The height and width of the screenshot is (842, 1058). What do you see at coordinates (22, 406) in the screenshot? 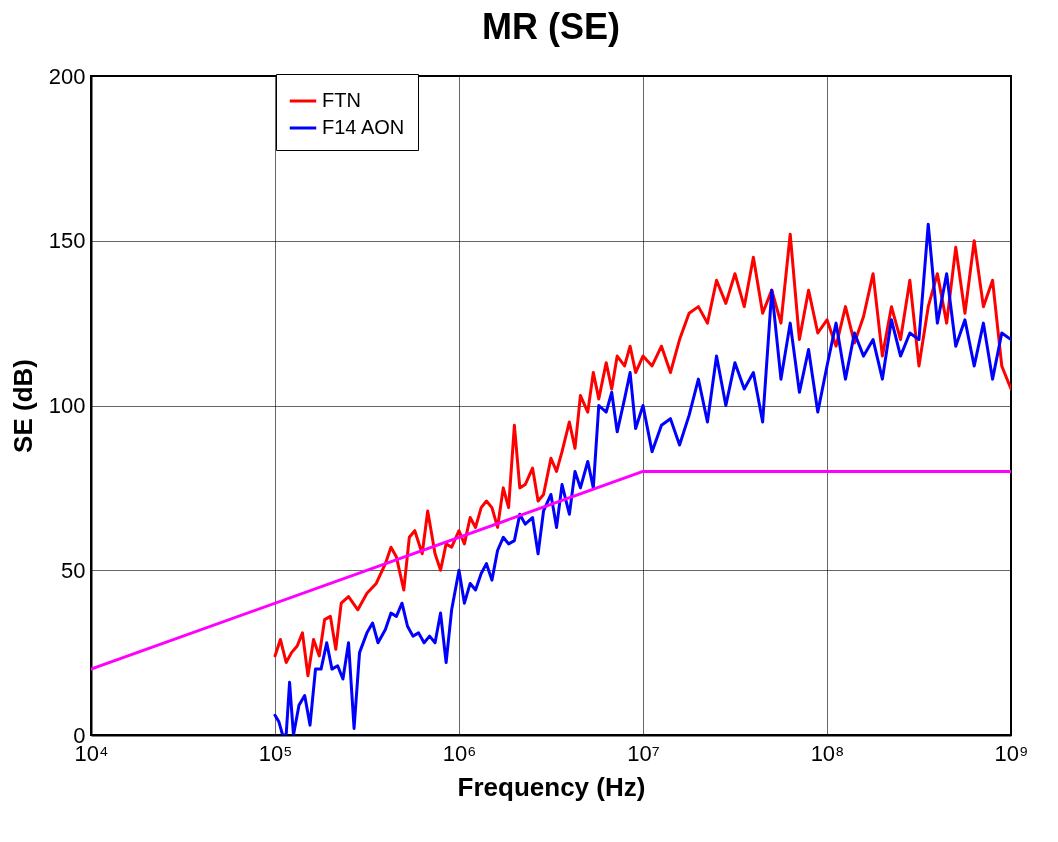
I see `y-axis-title: SE (dB)` at bounding box center [22, 406].